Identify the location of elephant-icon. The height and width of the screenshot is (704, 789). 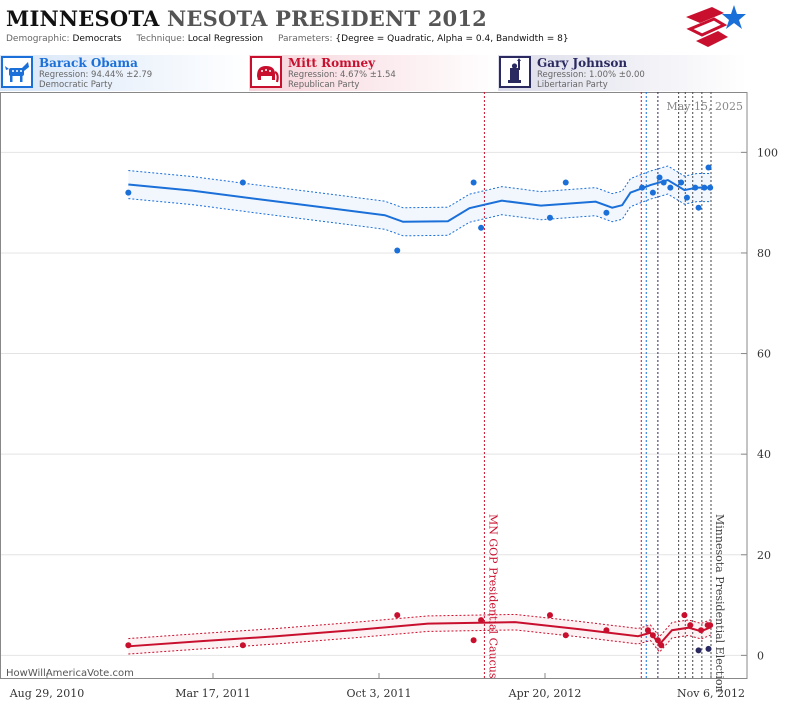
(266, 72).